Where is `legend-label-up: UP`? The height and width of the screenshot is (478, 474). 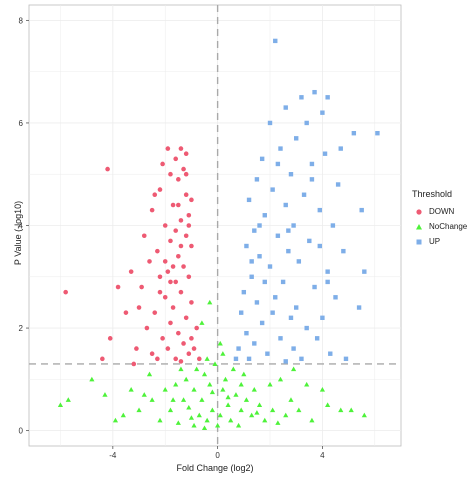 legend-label-up: UP is located at coordinates (435, 241).